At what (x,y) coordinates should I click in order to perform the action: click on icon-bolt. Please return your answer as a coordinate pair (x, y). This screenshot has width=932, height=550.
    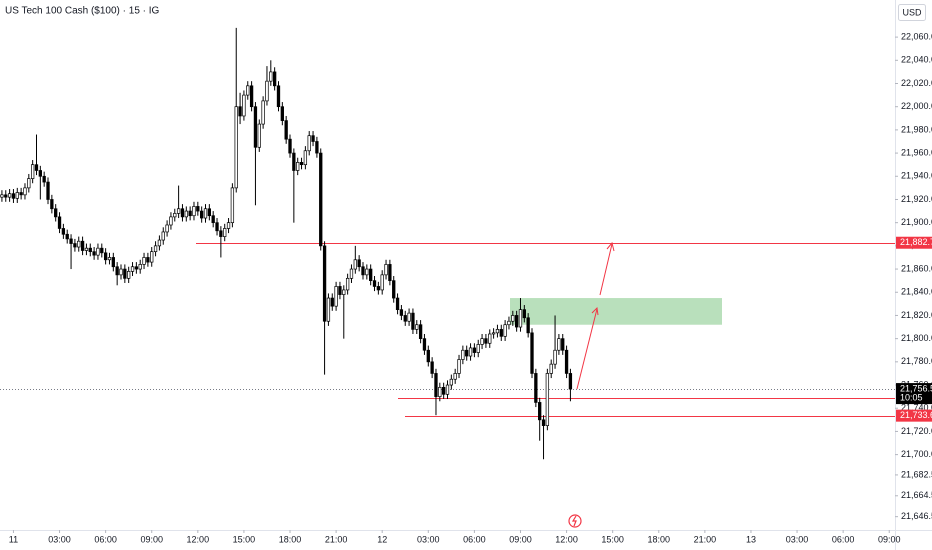
    Looking at the image, I should click on (574, 521).